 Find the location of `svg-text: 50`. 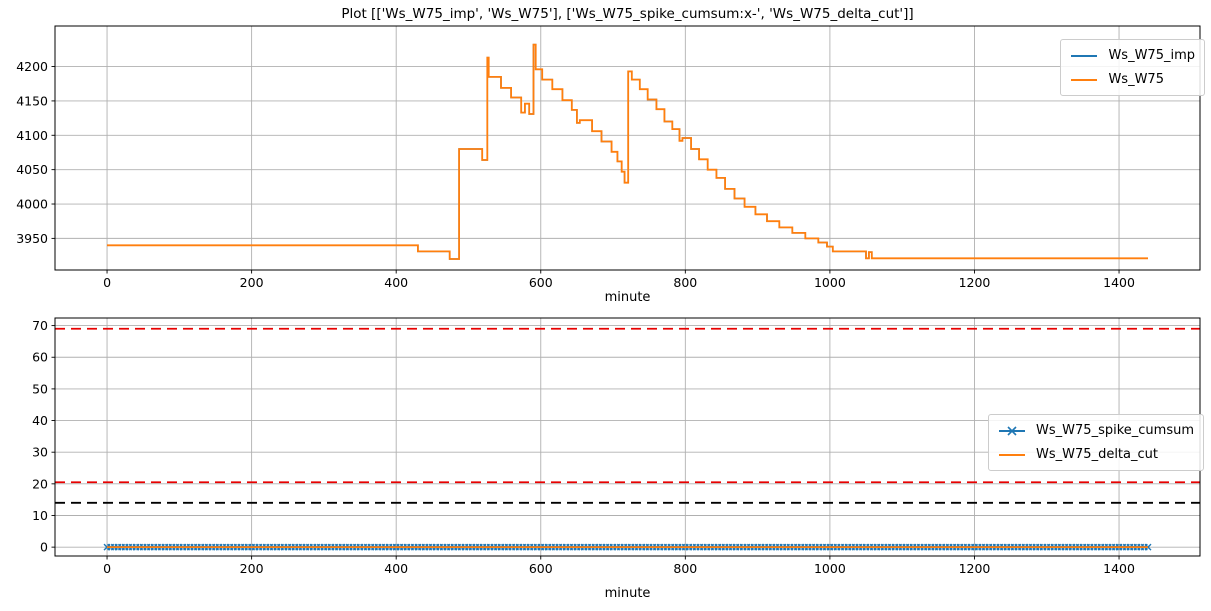

svg-text: 50 is located at coordinates (40, 388).